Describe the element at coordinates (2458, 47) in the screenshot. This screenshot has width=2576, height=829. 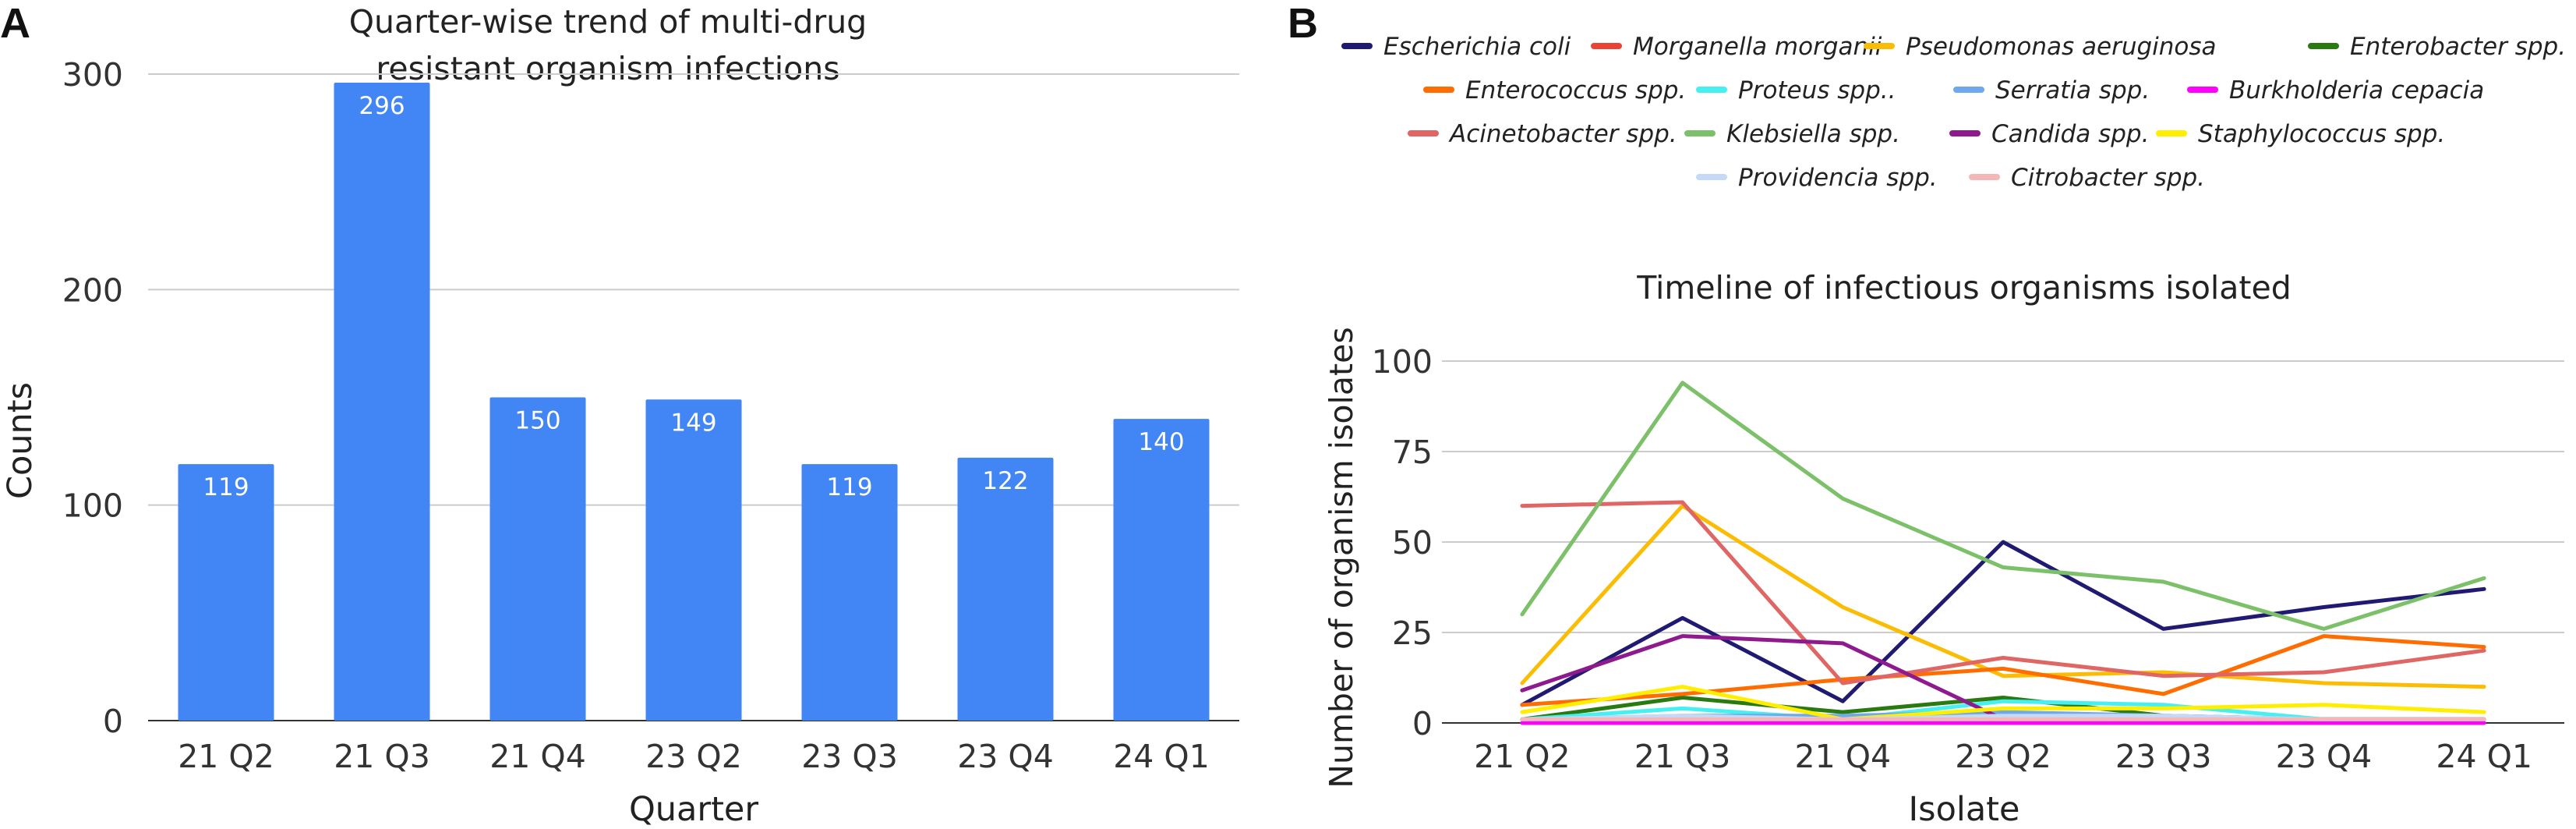
I see `legend-label: Enterobacter spp.` at that location.